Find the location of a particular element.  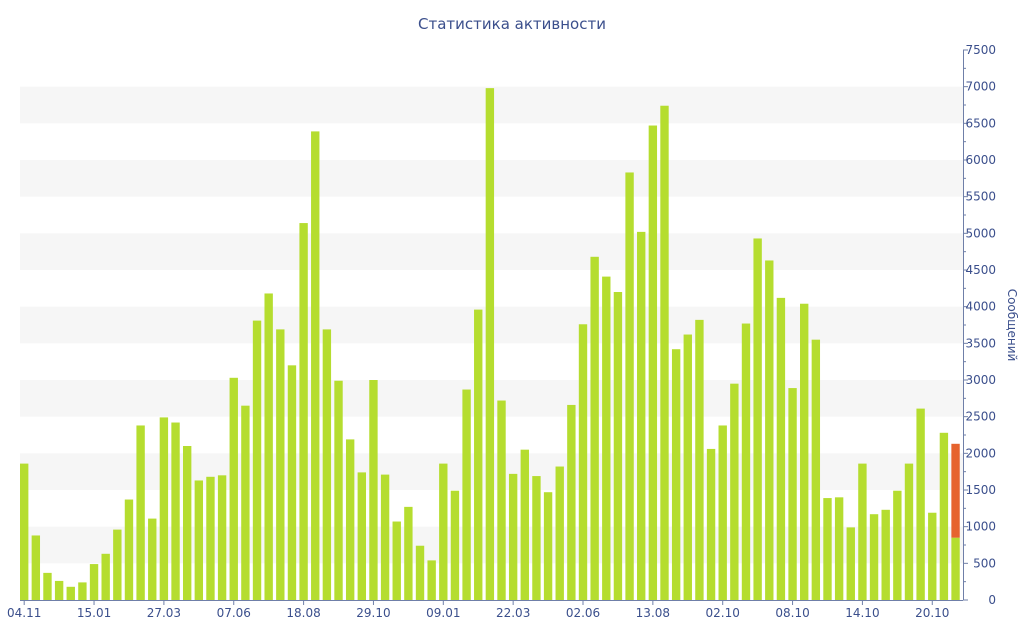

x-tick-label: 04.11 is located at coordinates (24, 613).